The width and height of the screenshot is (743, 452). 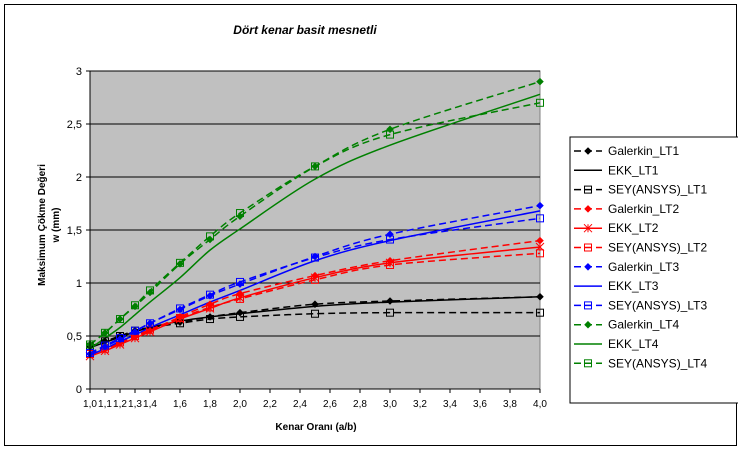 What do you see at coordinates (540, 218) in the screenshot?
I see `series-point-SEY(ANSYS)_LT3-10` at bounding box center [540, 218].